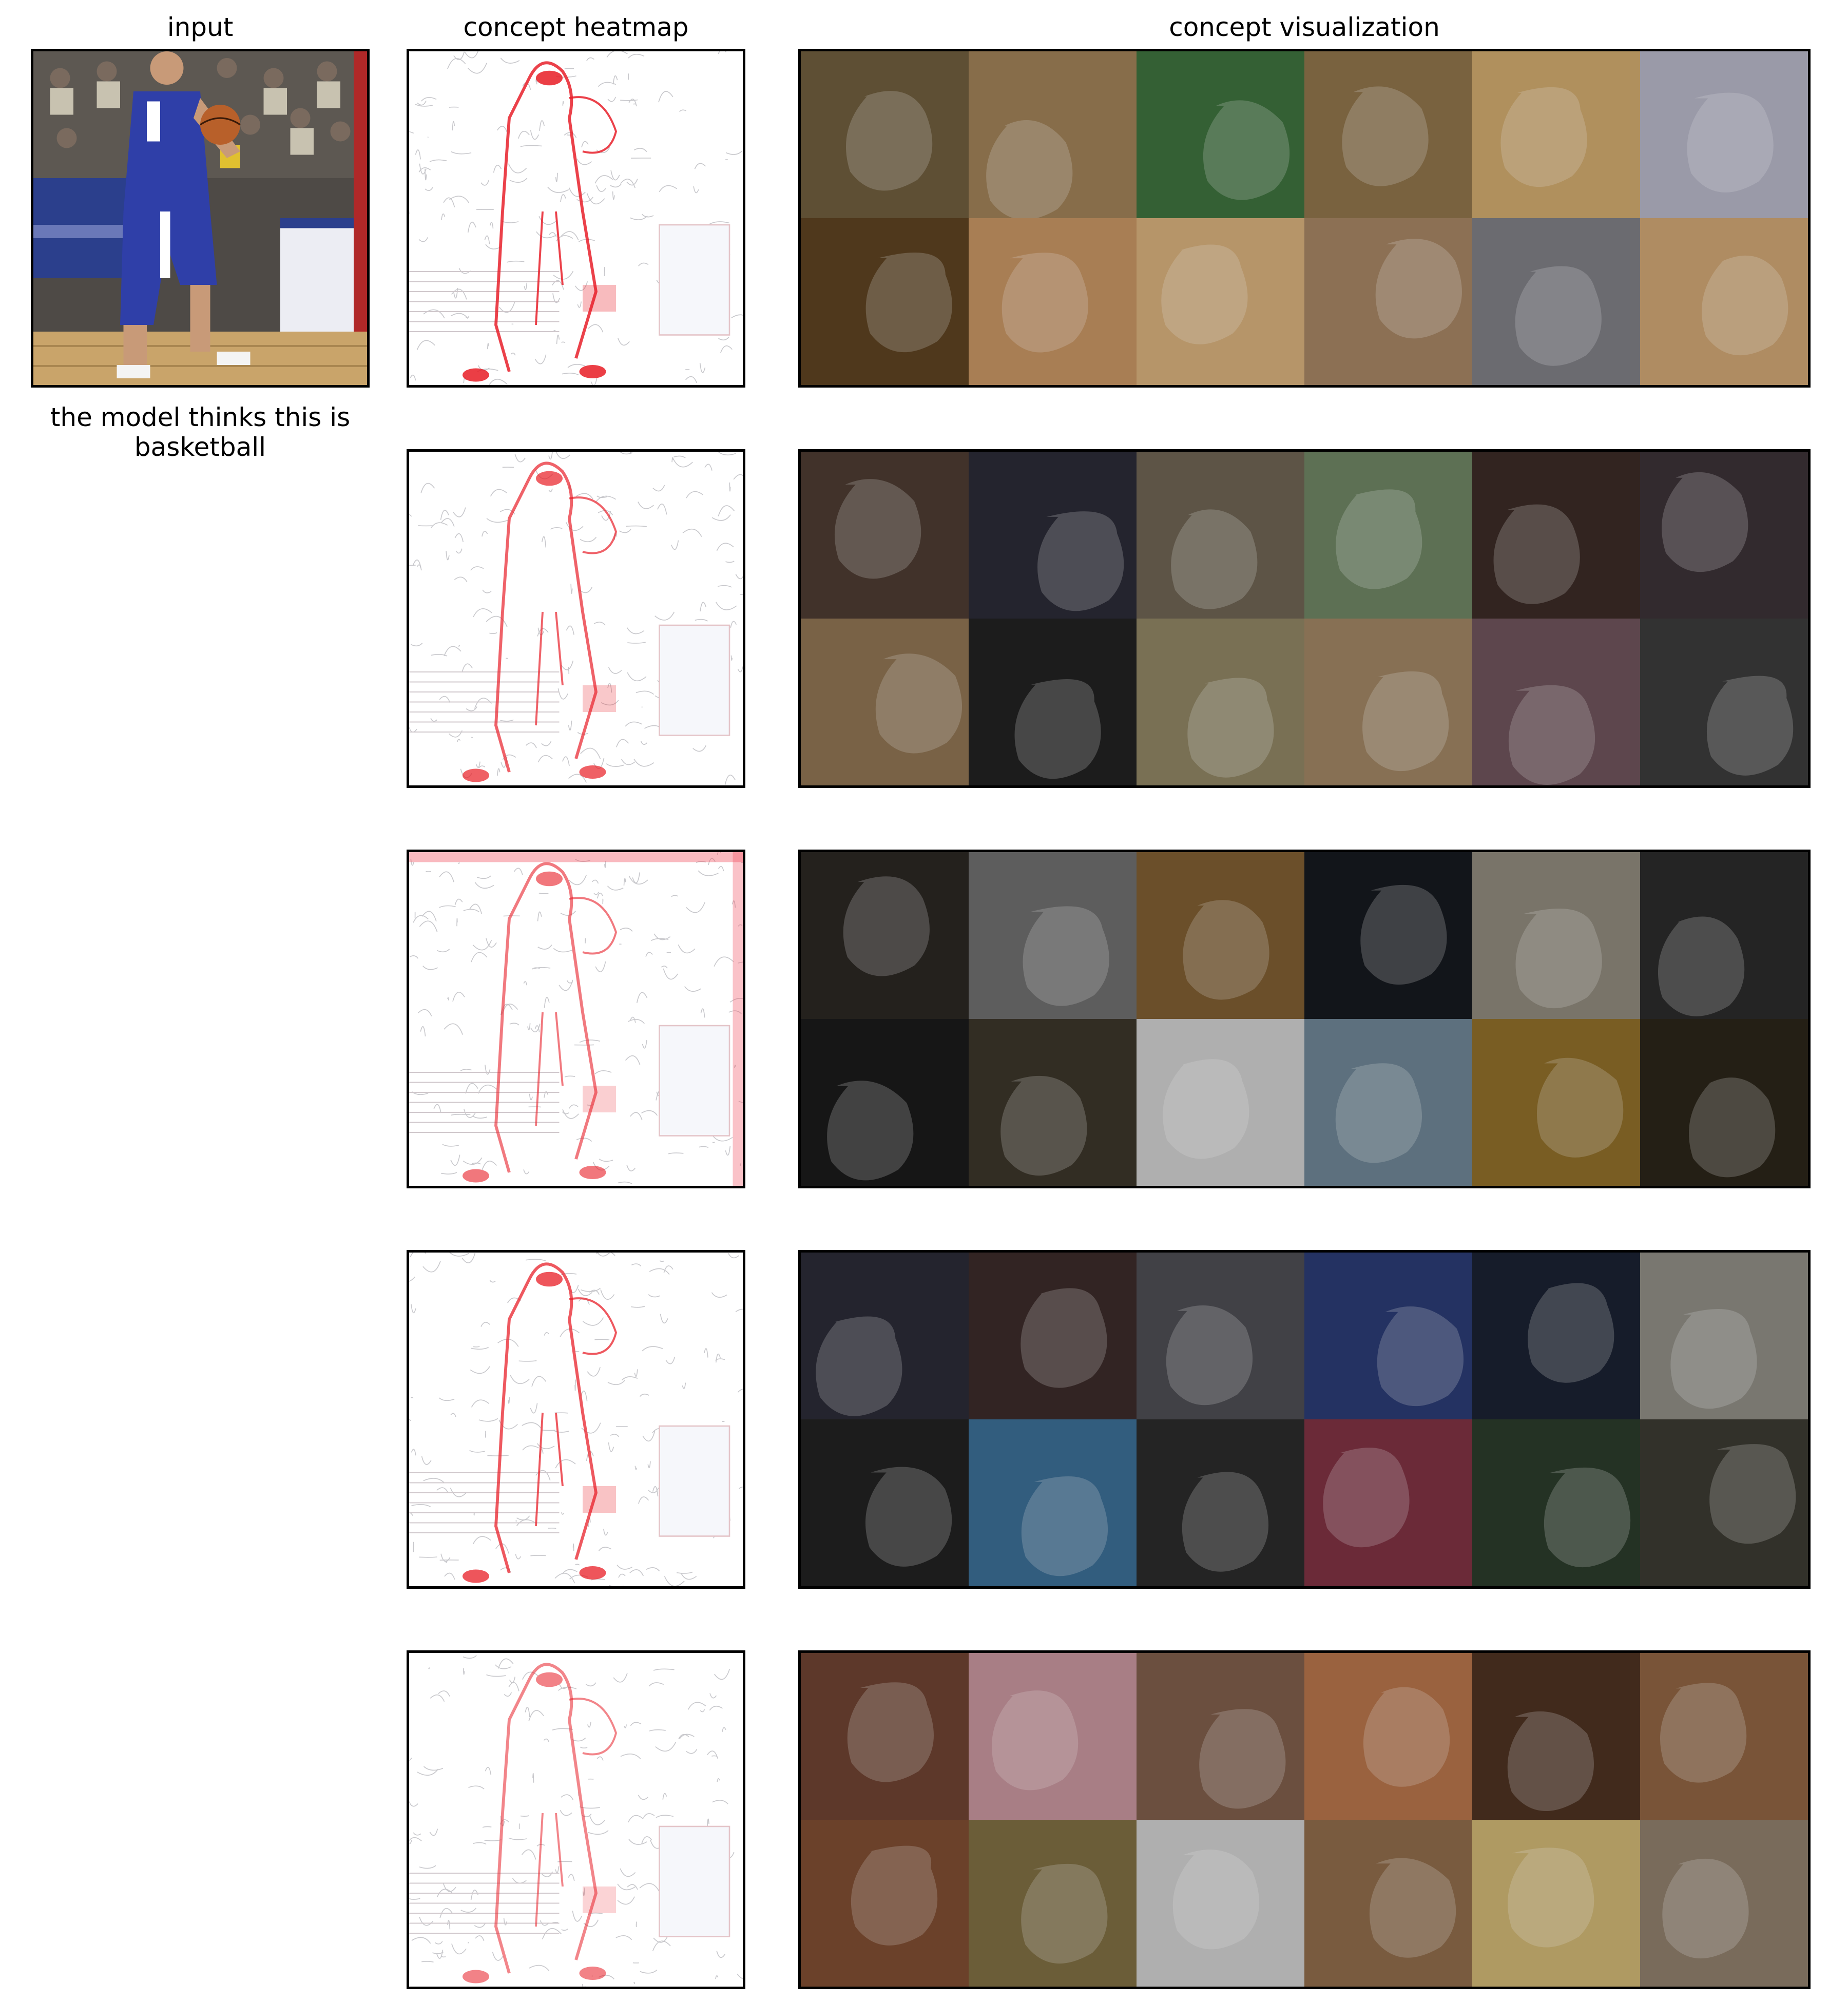 Image resolution: width=1848 pixels, height=2002 pixels. I want to click on prediction-caption: the model thinks this is basketball, so click(200, 432).